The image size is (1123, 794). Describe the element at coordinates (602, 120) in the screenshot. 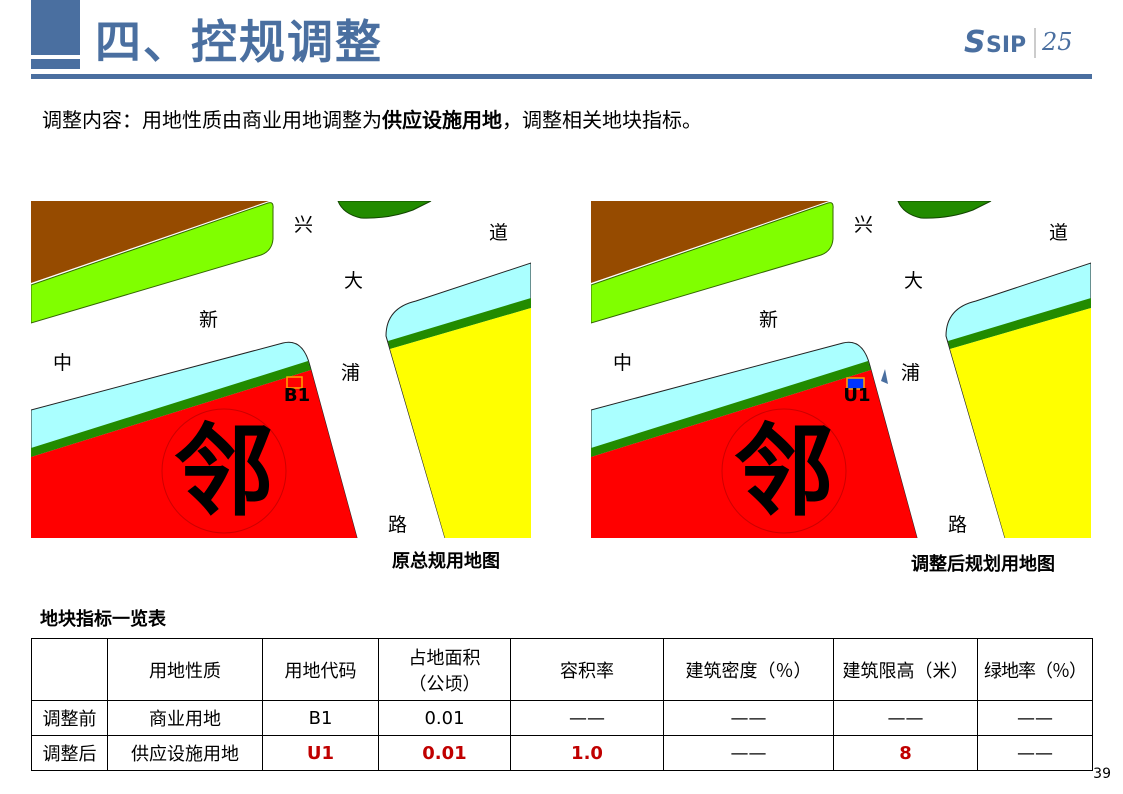

I see `intro-suffix: ，调整相关地块指标。` at that location.